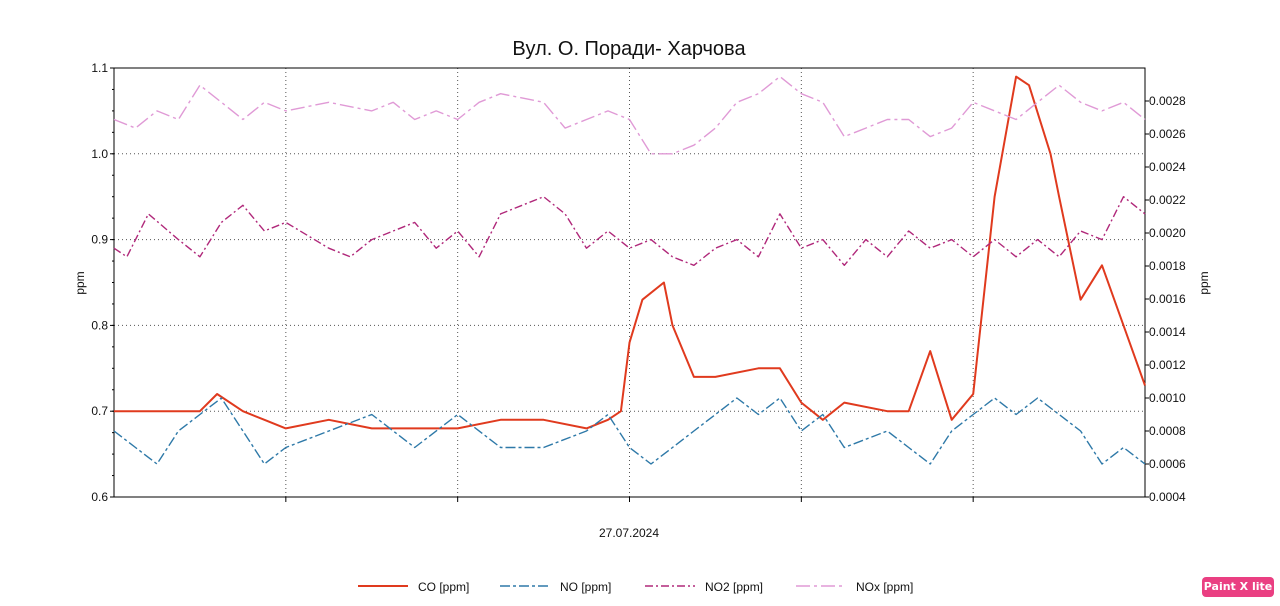 The image size is (1280, 606). Describe the element at coordinates (1167, 398) in the screenshot. I see `right-tick-label: 0.0010` at that location.